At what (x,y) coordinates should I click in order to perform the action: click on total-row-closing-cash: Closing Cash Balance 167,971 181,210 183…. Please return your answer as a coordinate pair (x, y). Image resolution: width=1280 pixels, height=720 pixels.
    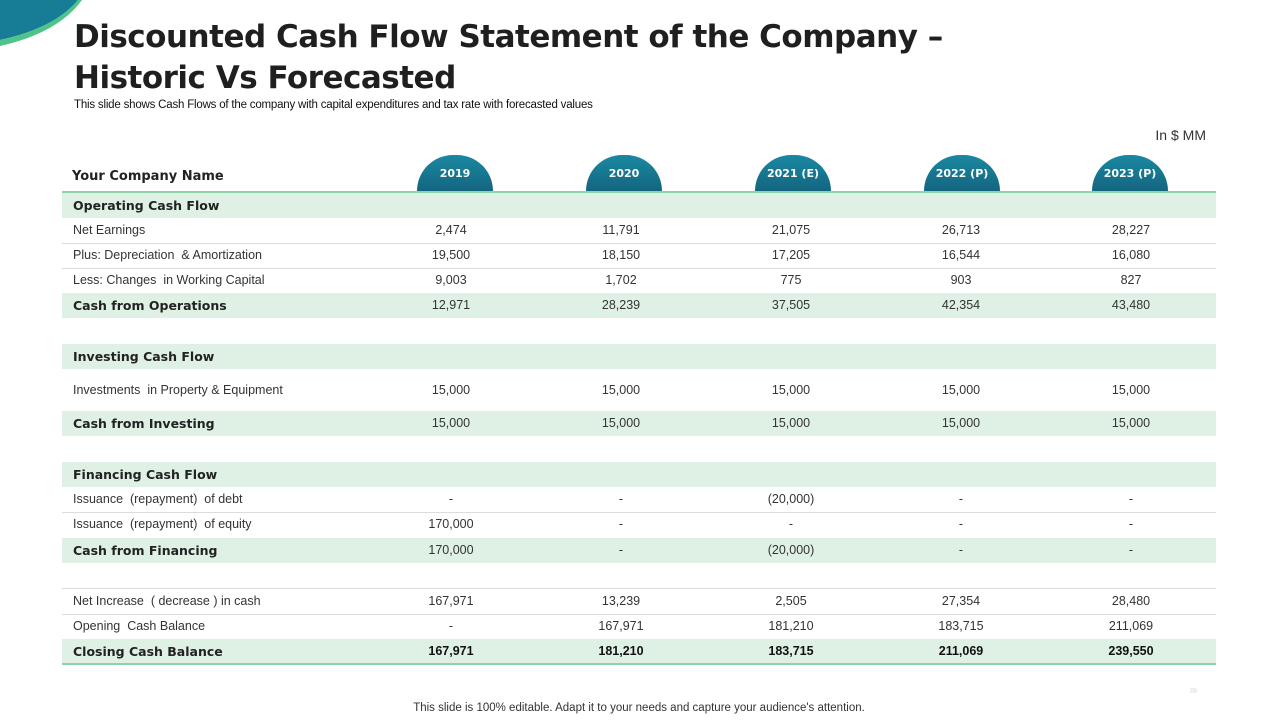
    Looking at the image, I should click on (639, 651).